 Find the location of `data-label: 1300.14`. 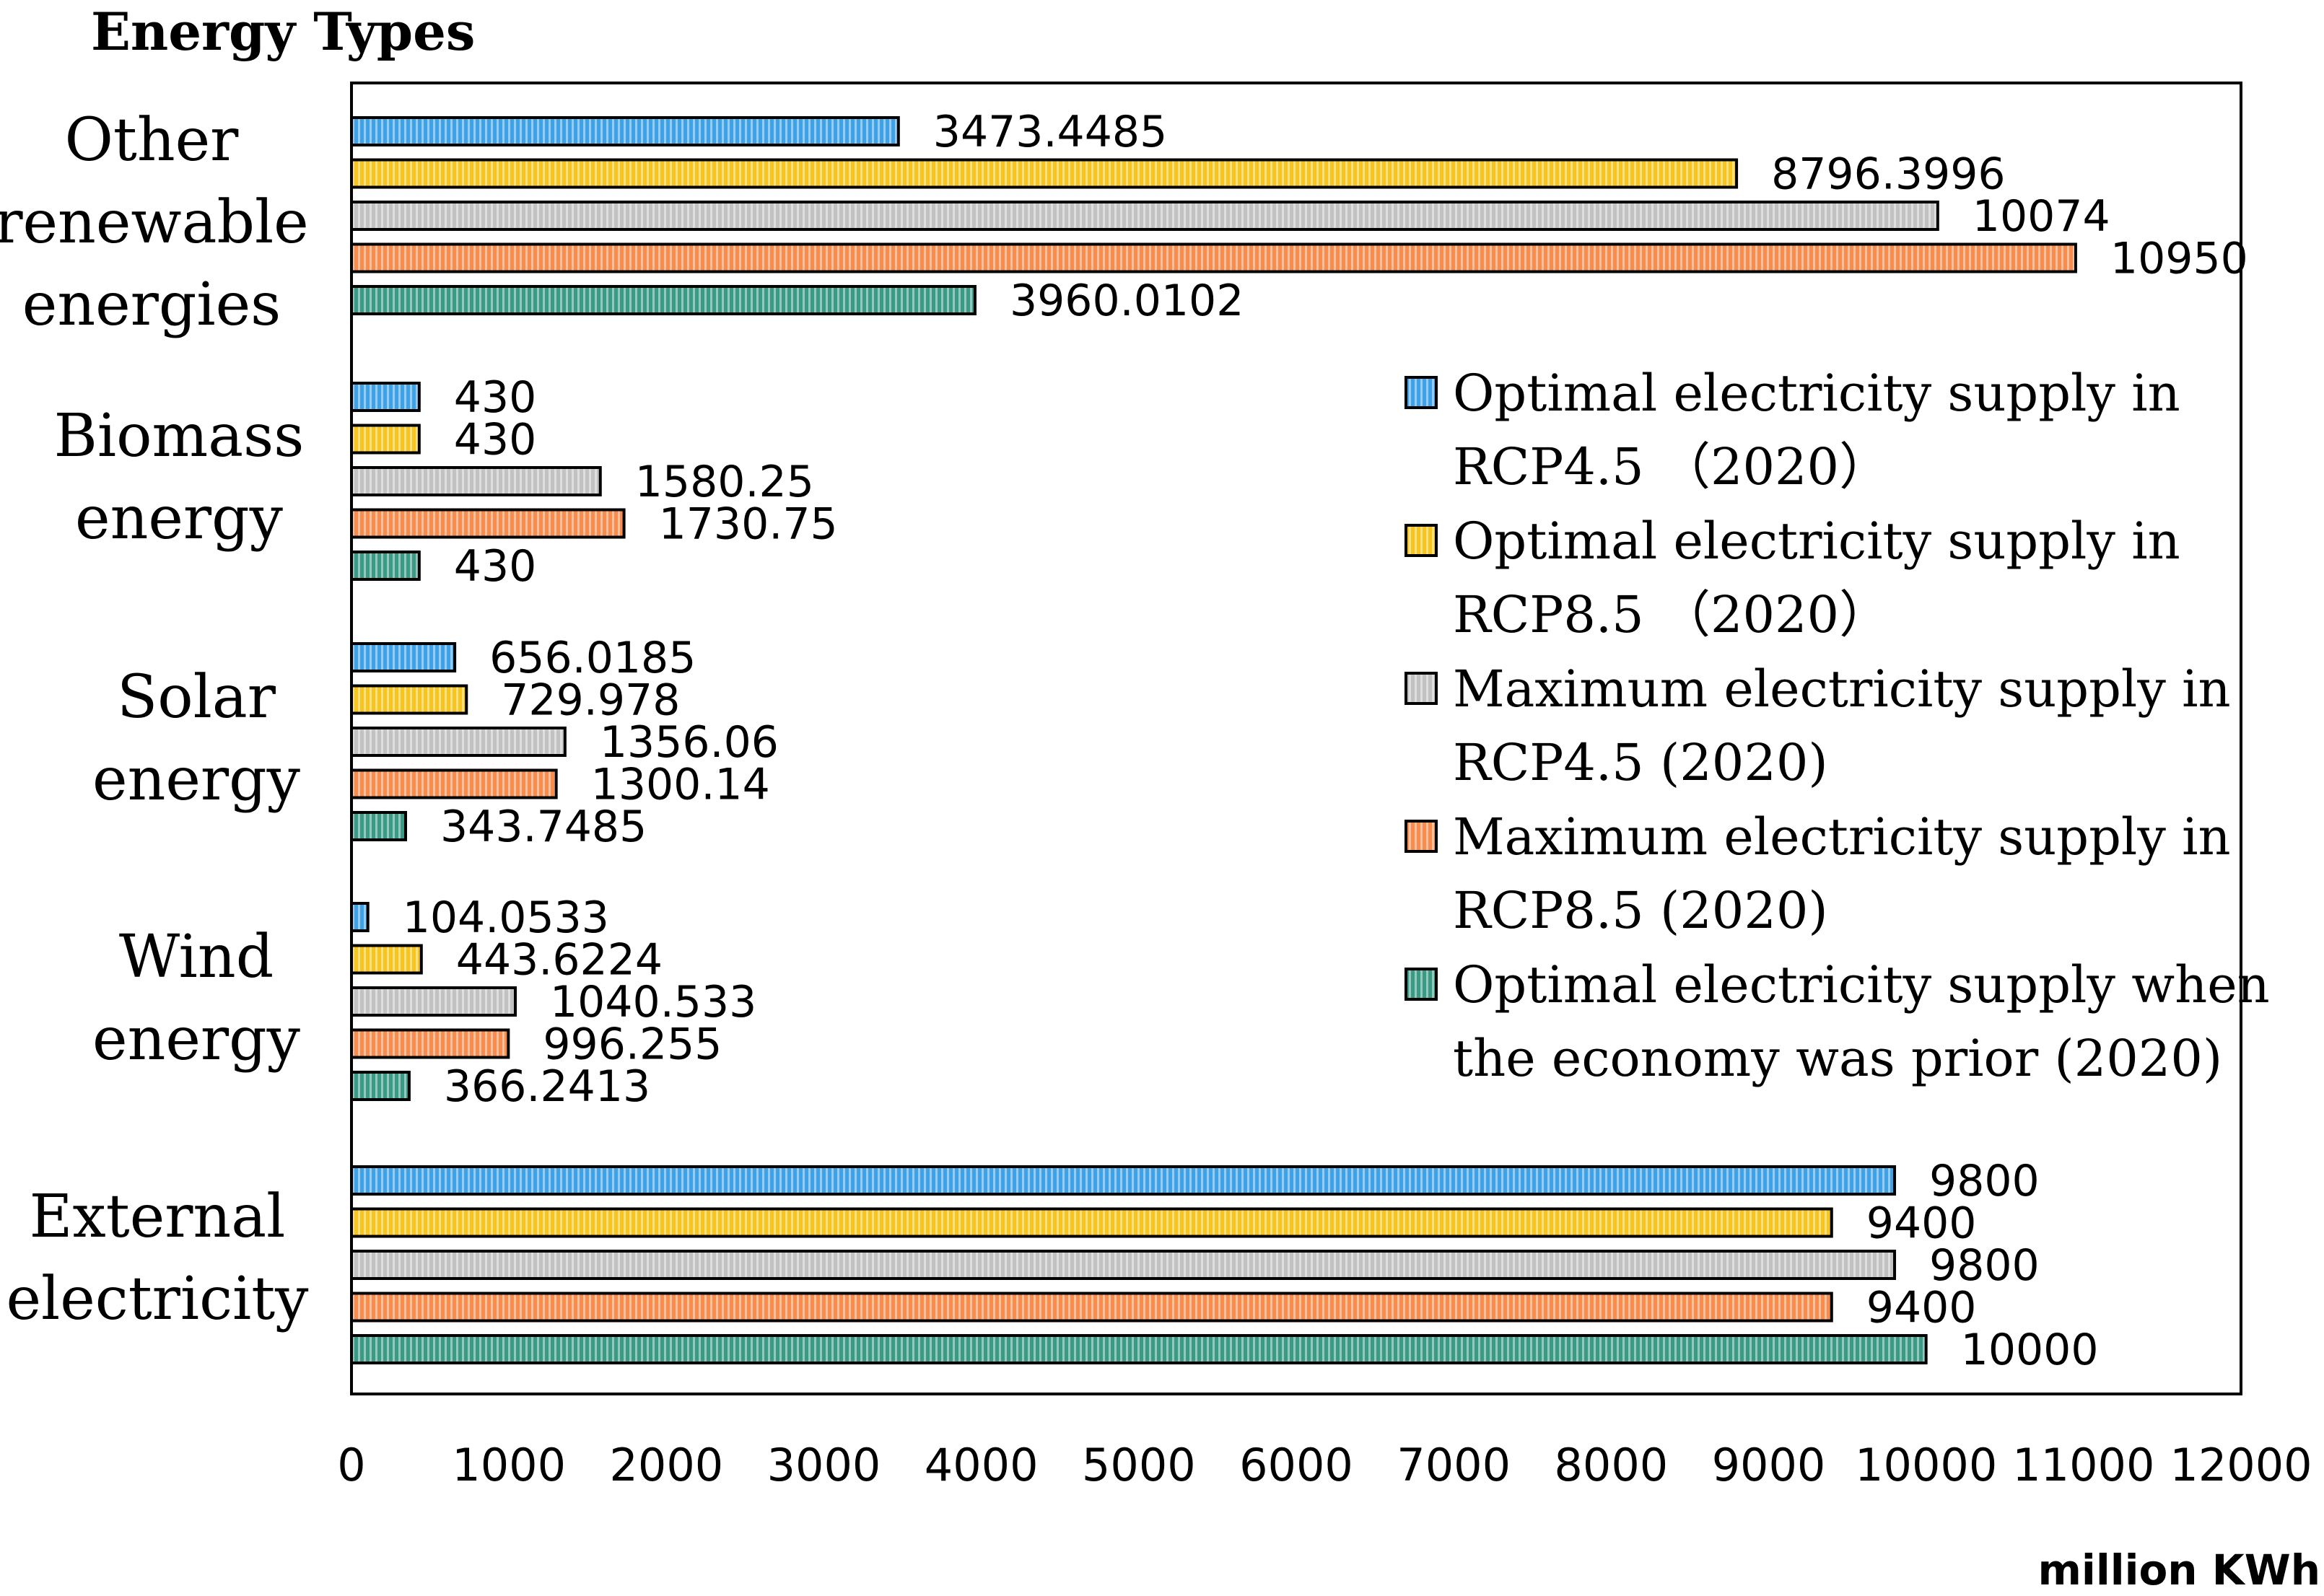

data-label: 1300.14 is located at coordinates (680, 785).